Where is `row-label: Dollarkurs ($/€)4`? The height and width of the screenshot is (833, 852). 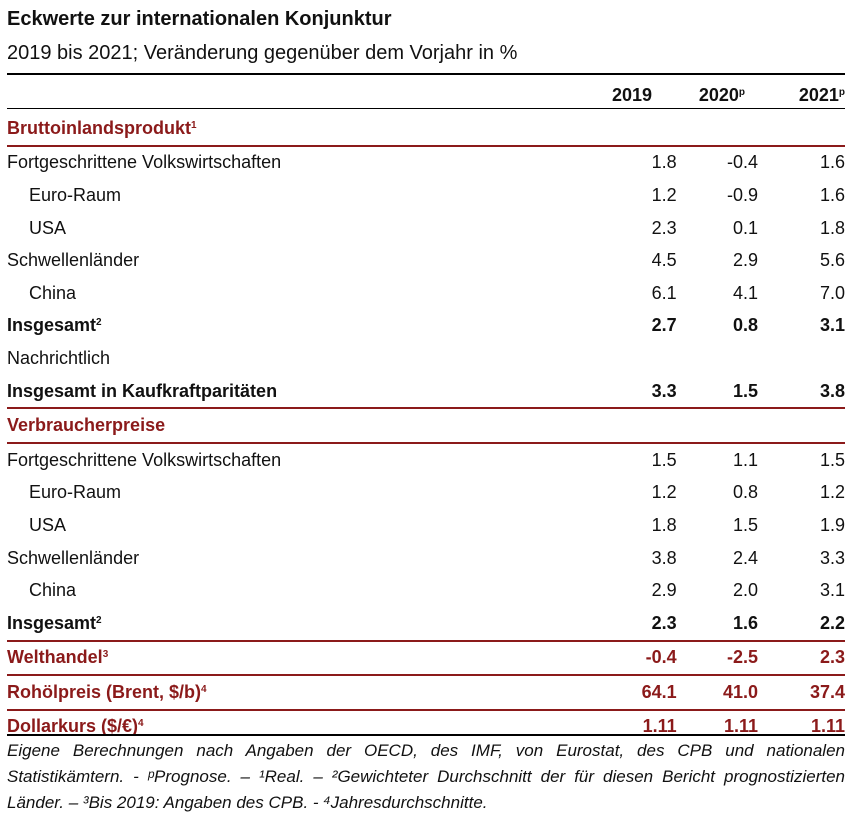
row-label: Dollarkurs ($/€)4 is located at coordinates (301, 726).